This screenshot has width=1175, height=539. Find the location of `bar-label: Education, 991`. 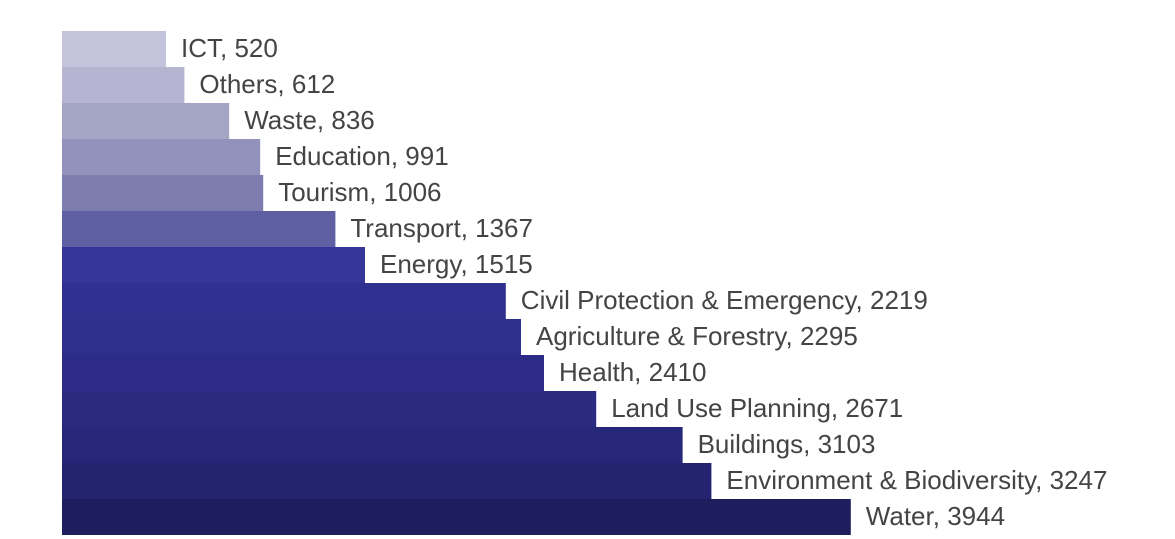

bar-label: Education, 991 is located at coordinates (362, 156).